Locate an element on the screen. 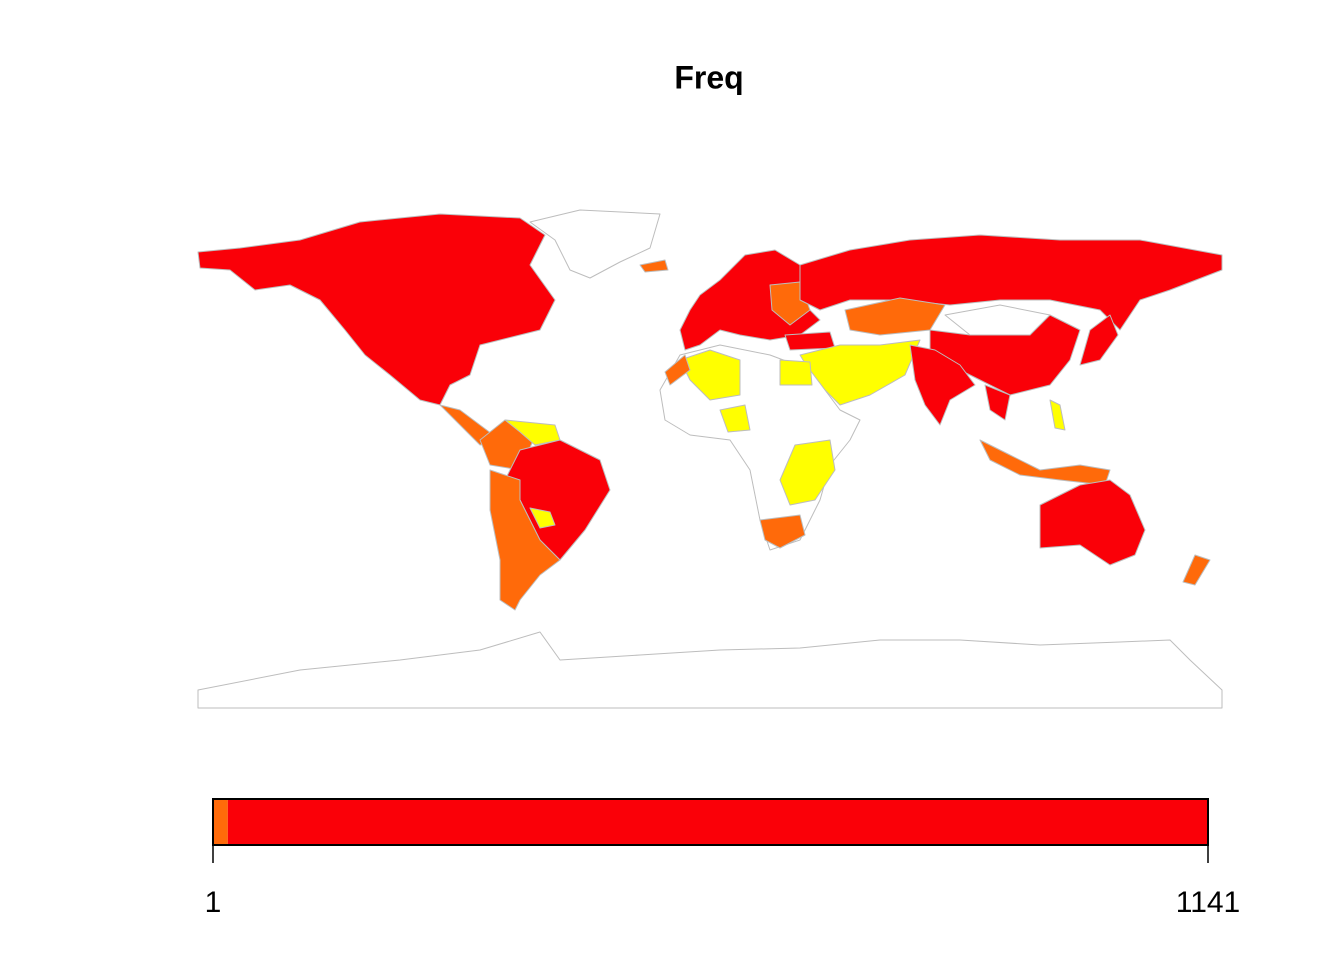 Image resolution: width=1344 pixels, height=960 pixels. legend-tick-label: 1141 is located at coordinates (1208, 902).